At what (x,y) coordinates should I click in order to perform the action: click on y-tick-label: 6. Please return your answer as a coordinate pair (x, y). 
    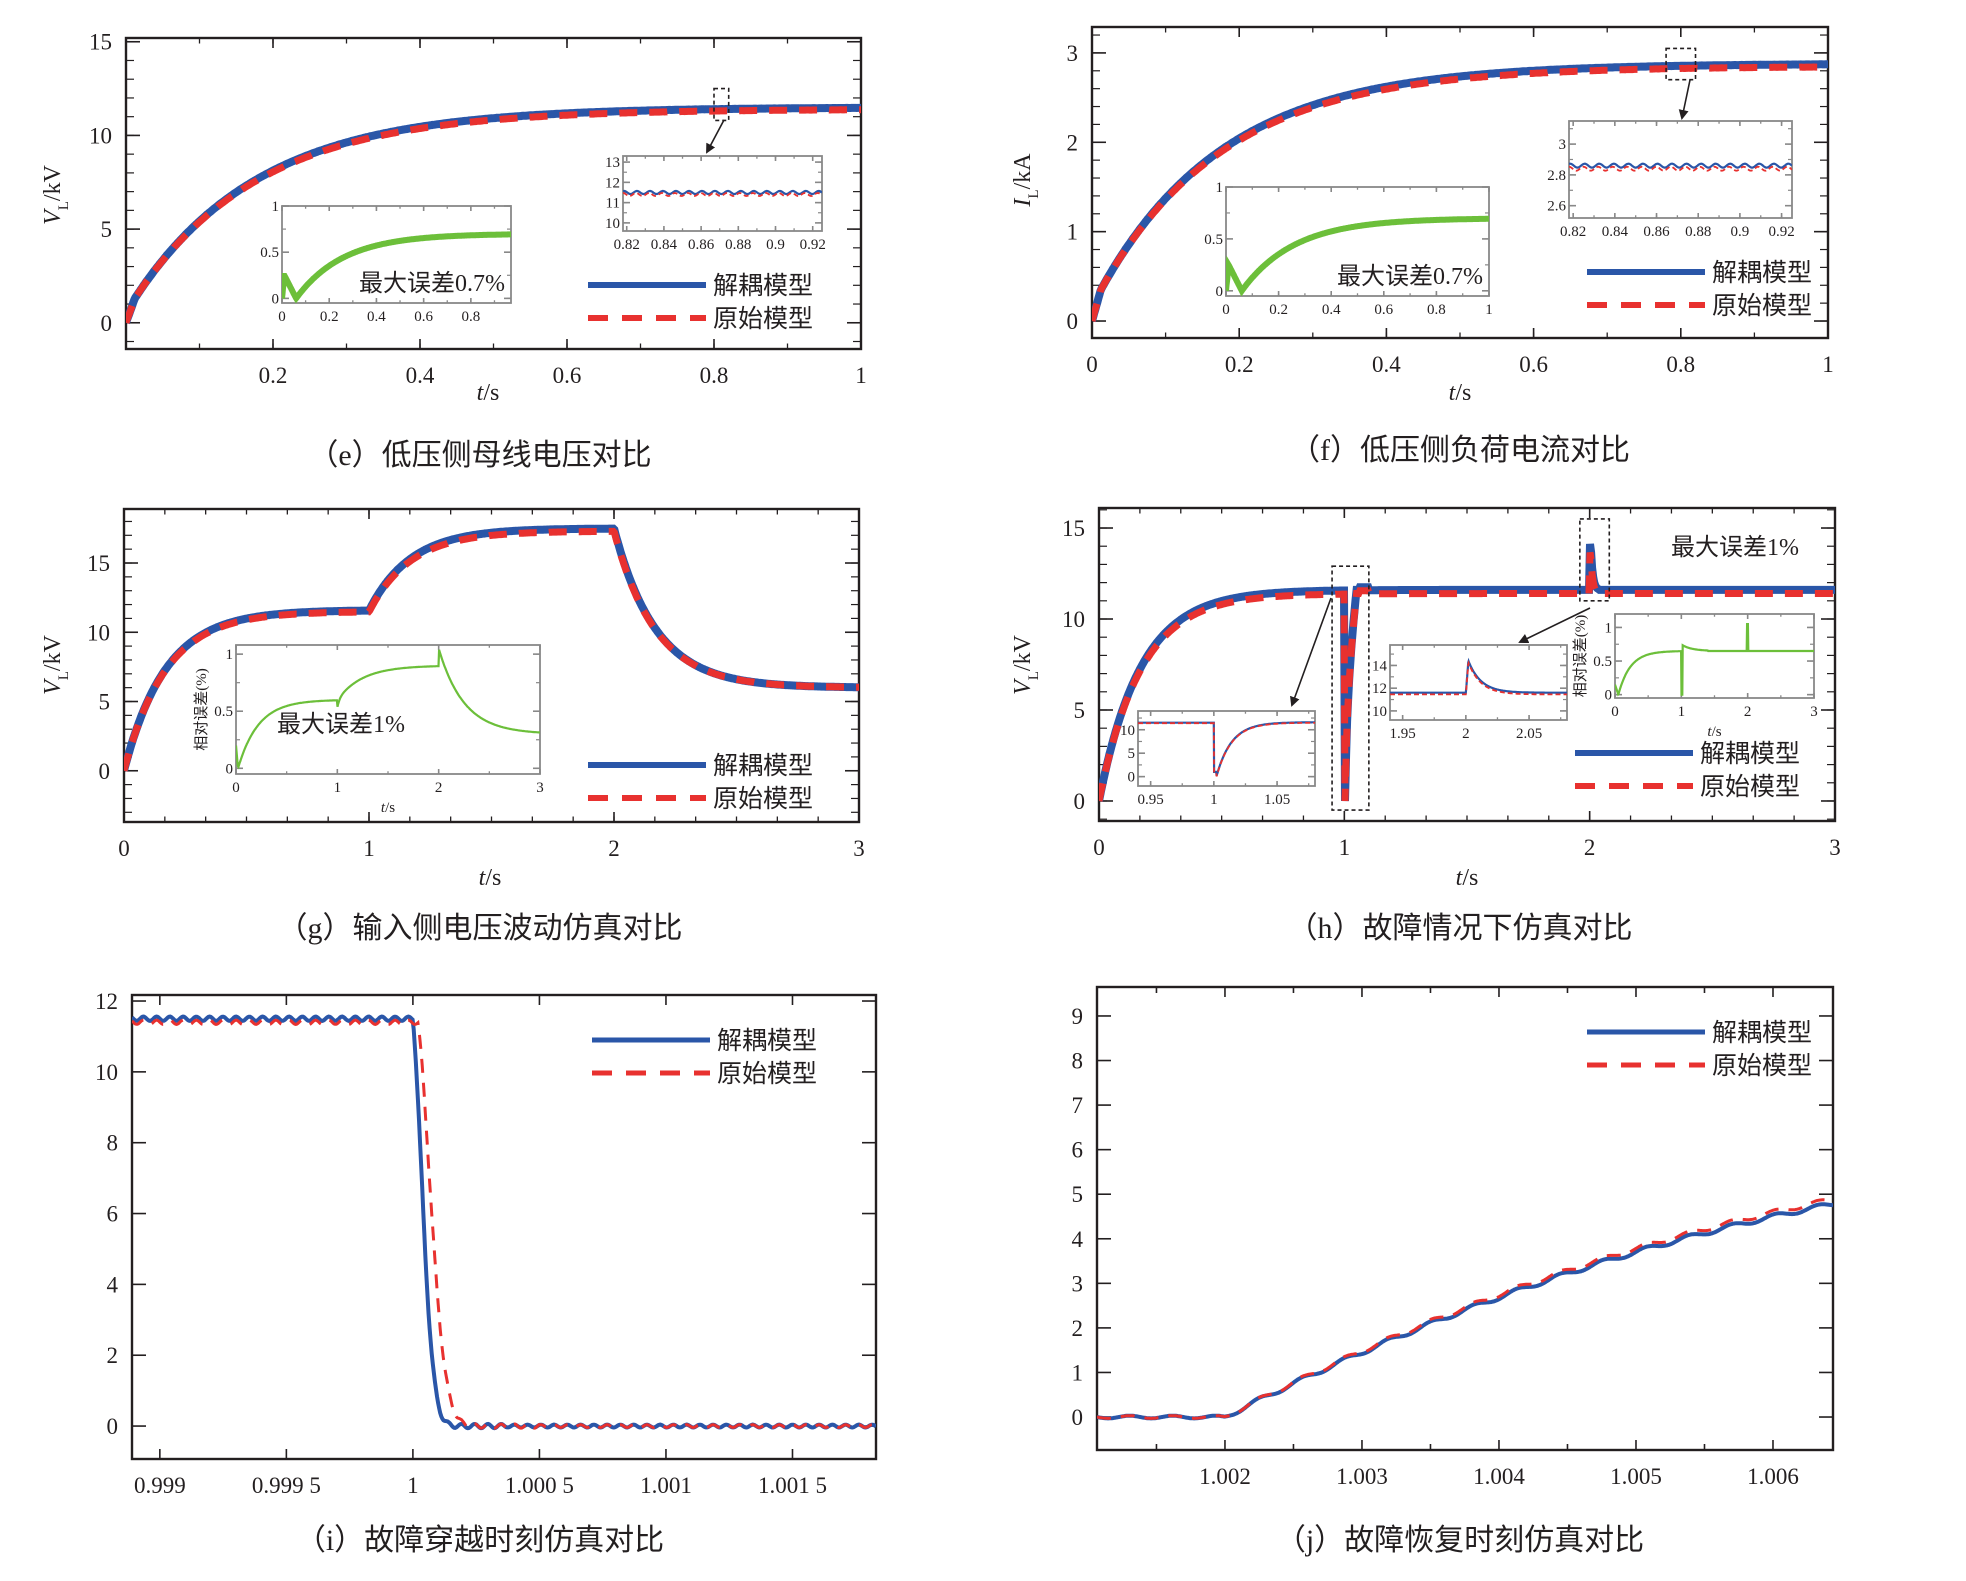
    Looking at the image, I should click on (113, 1214).